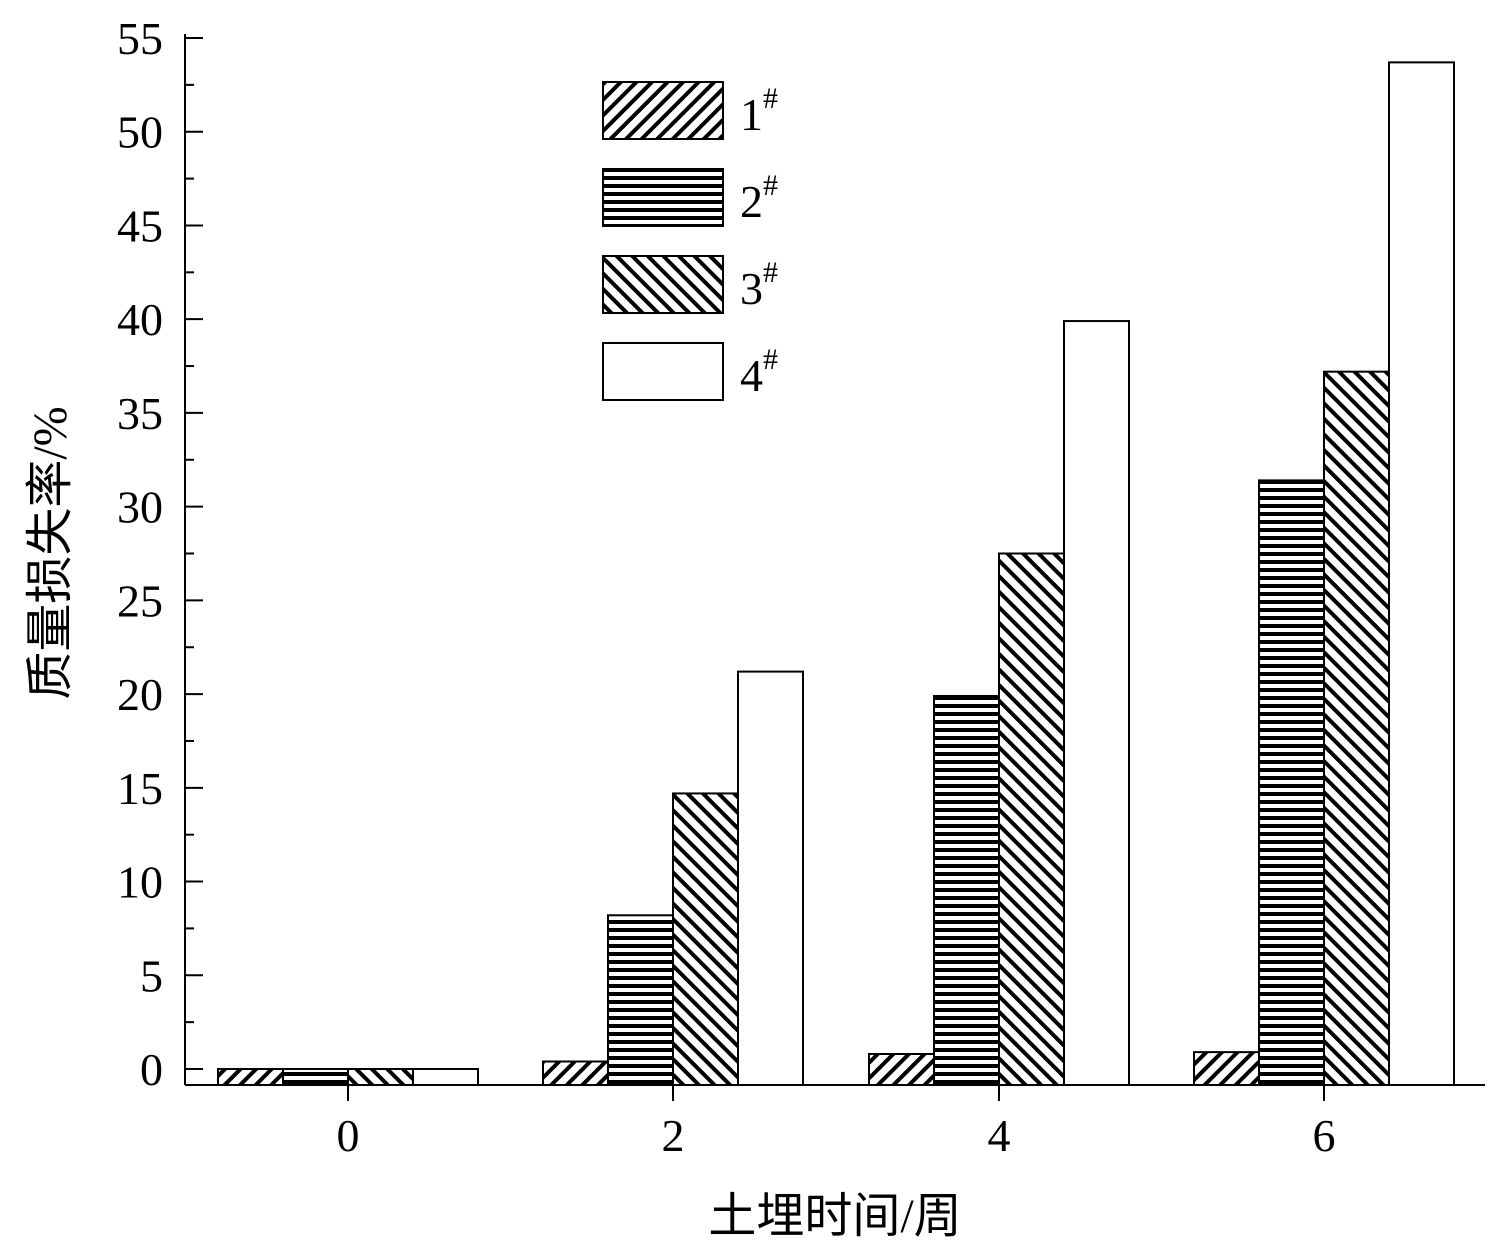  What do you see at coordinates (151, 975) in the screenshot?
I see `y-tick-label: 5` at bounding box center [151, 975].